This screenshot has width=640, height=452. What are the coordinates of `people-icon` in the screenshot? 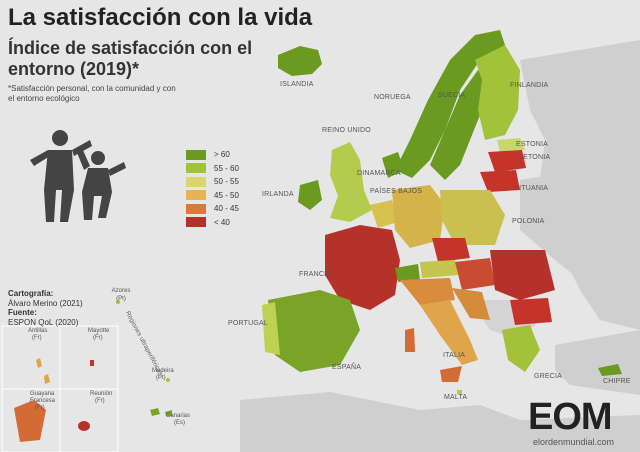 It's located at (78, 176).